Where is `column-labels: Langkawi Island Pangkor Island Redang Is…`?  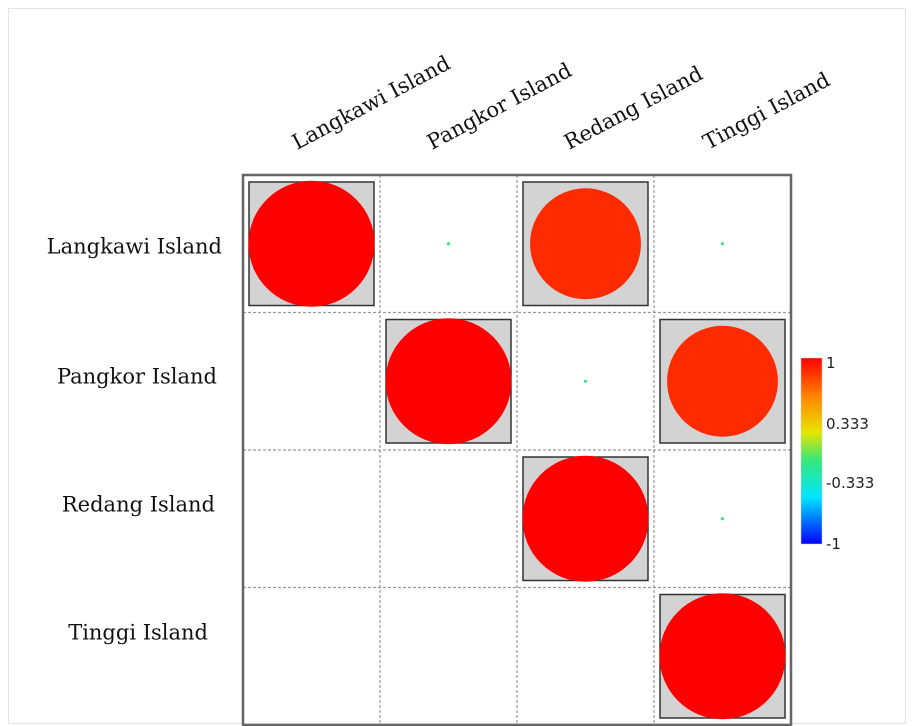
column-labels: Langkawi Island Pangkor Island Redang Is… is located at coordinates (561, 103).